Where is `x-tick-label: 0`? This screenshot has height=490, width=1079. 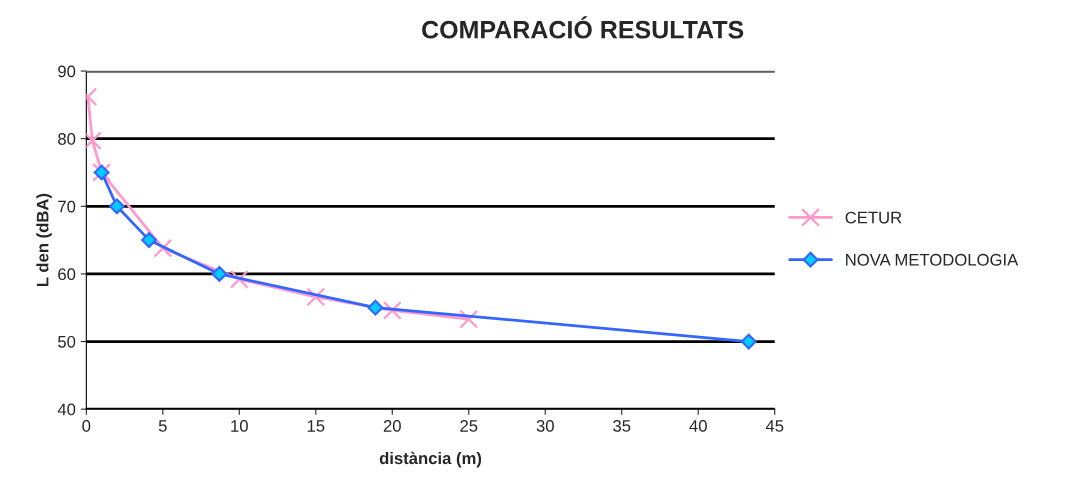
x-tick-label: 0 is located at coordinates (86, 426).